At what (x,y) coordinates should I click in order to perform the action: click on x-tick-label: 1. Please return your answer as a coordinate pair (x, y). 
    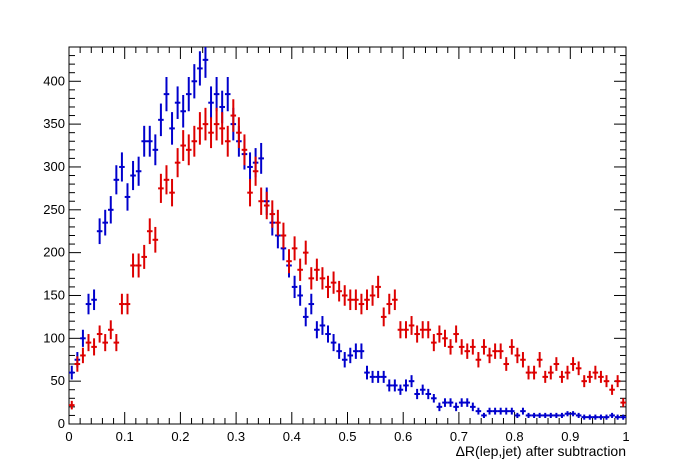
    Looking at the image, I should click on (625, 436).